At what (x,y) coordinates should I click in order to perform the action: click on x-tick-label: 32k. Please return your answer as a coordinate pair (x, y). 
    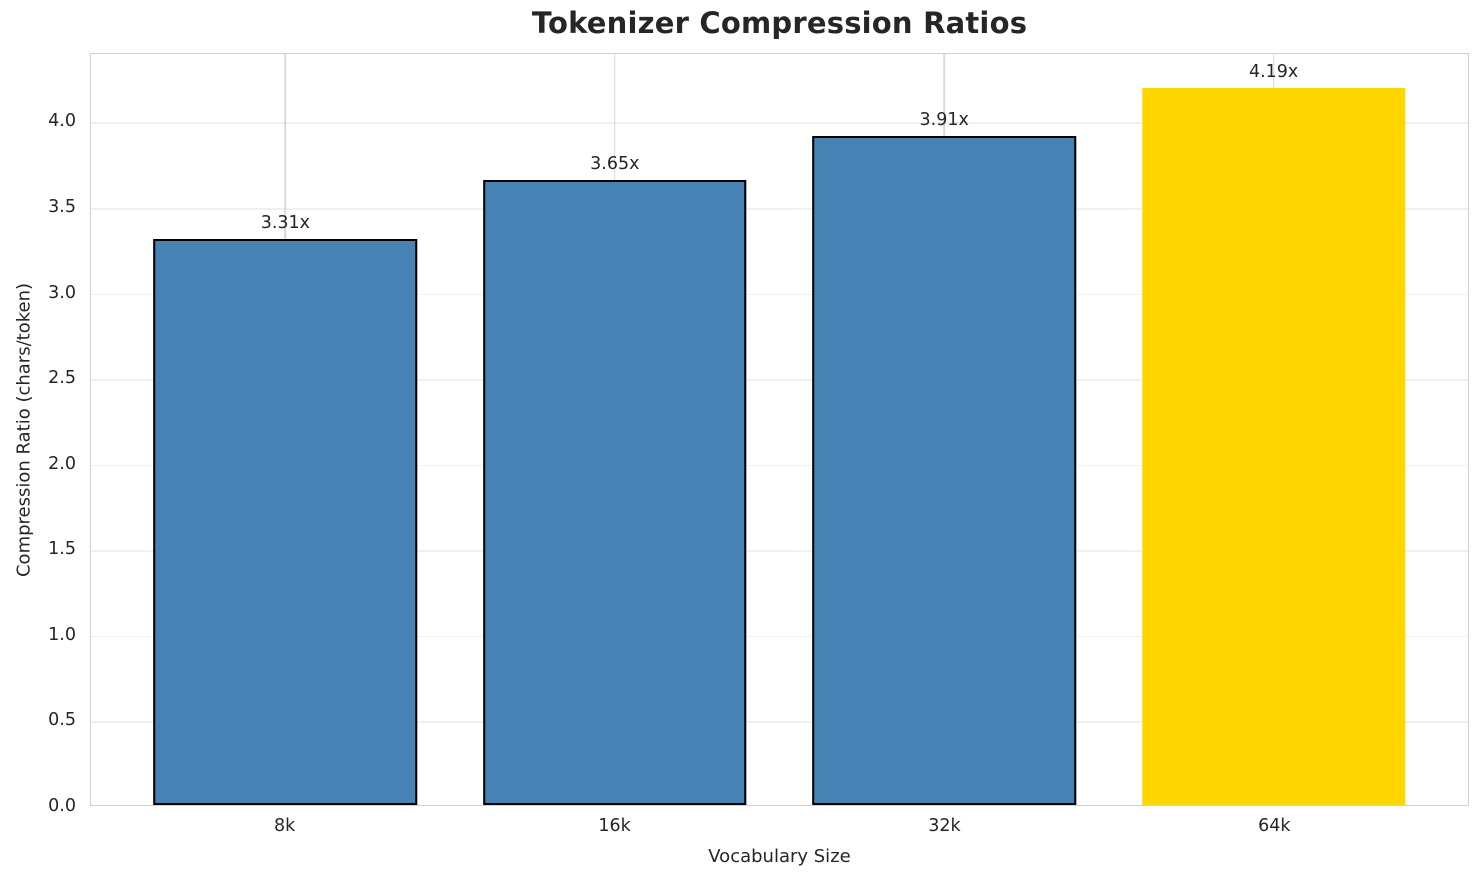
    Looking at the image, I should click on (944, 826).